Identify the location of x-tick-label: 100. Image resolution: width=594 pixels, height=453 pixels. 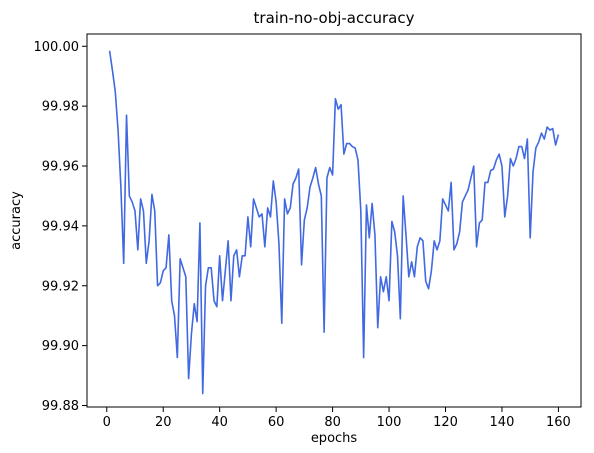
(389, 422).